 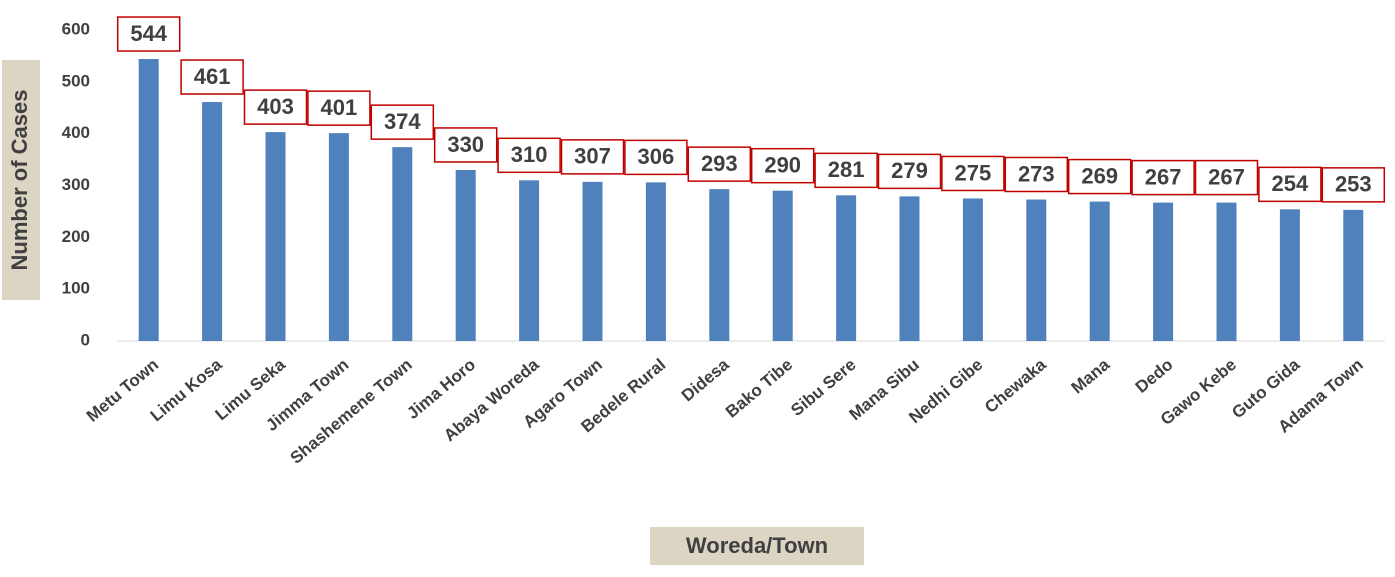 I want to click on y-tick-label: 500, so click(x=76, y=80).